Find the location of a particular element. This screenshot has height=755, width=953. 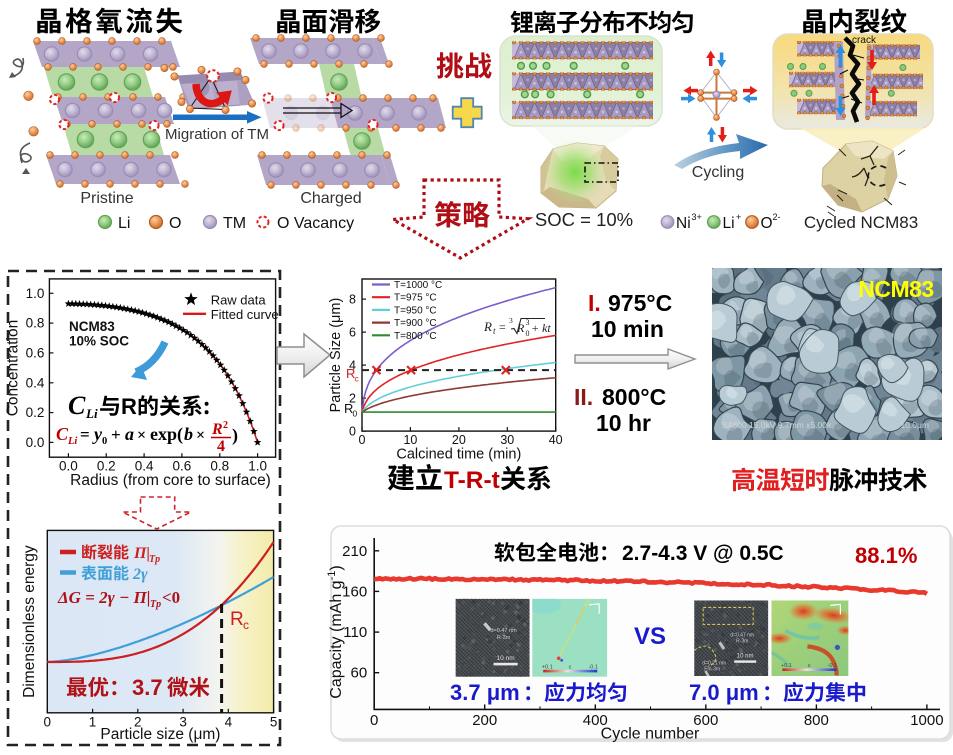

svg-text: 10 min is located at coordinates (627, 329).